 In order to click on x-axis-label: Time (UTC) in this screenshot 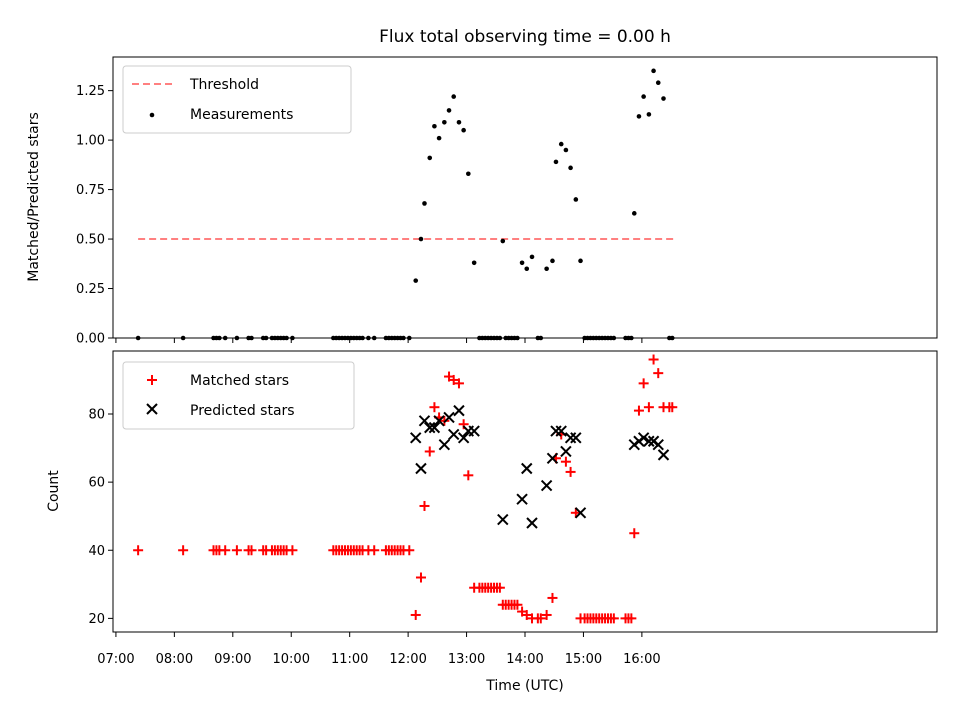, I will do `click(524, 686)`.